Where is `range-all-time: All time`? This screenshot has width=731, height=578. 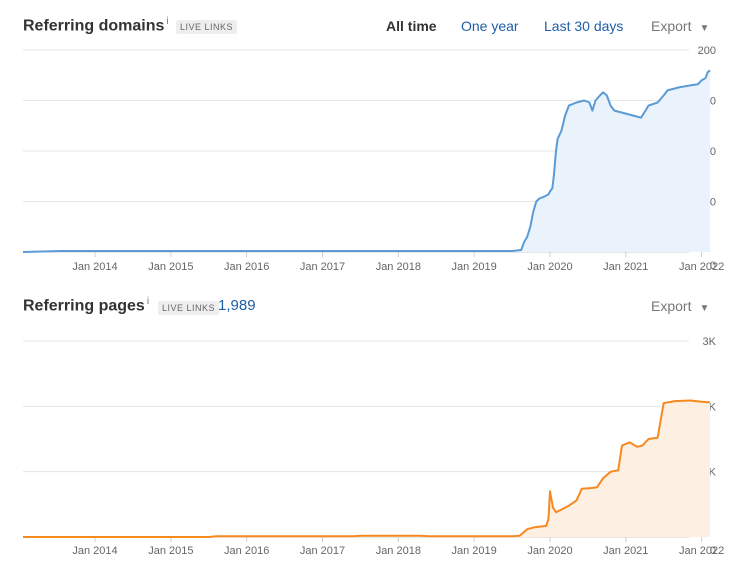
range-all-time: All time is located at coordinates (411, 26).